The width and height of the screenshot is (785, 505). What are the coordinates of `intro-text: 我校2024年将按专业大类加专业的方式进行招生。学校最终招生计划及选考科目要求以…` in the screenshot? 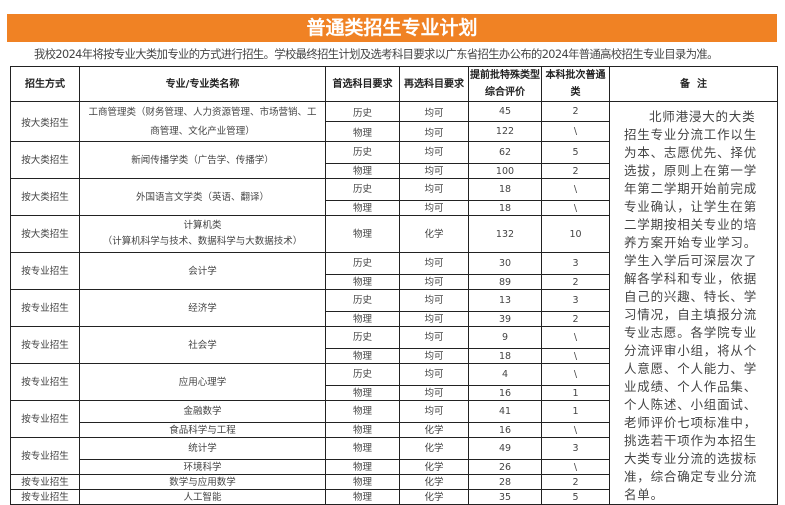 It's located at (376, 54).